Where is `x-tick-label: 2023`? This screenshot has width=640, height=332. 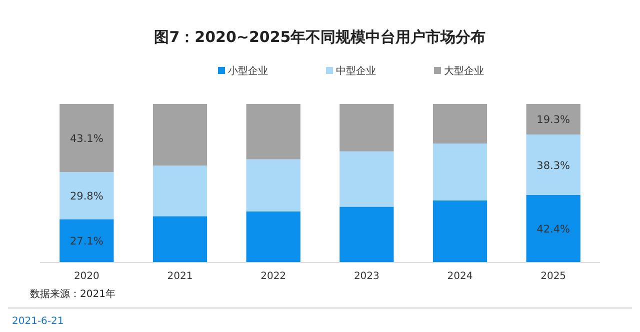
x-tick-label: 2023 is located at coordinates (367, 276).